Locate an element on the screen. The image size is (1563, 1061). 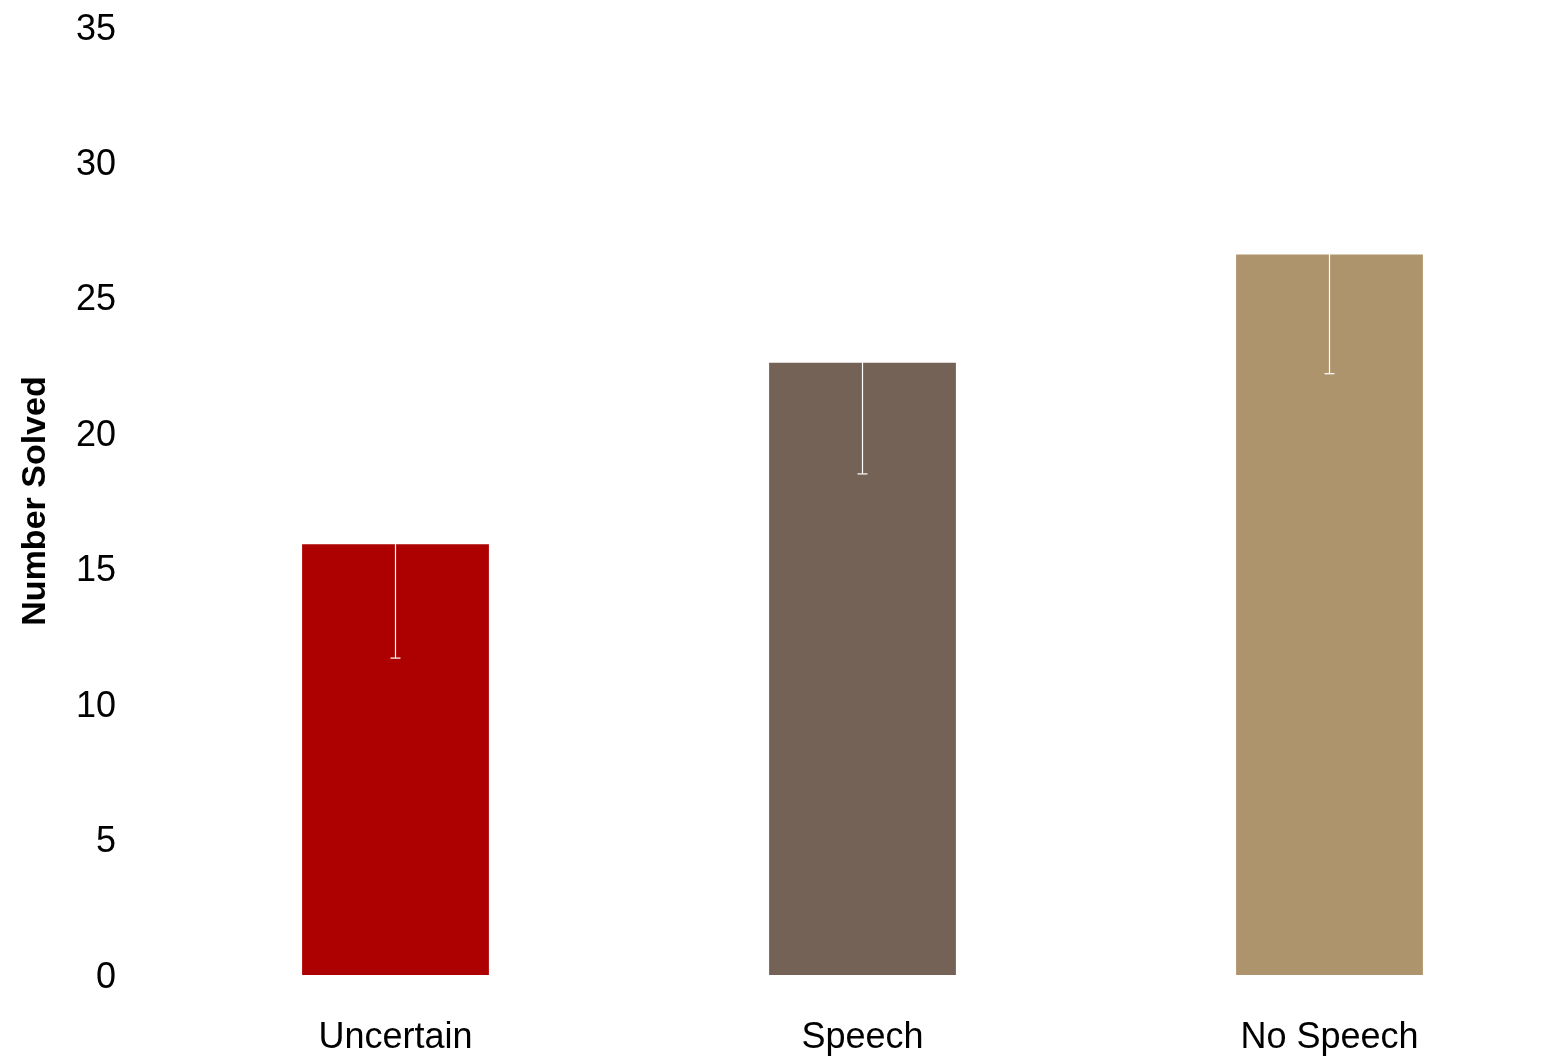
y-tick-label: 20 is located at coordinates (95, 433).